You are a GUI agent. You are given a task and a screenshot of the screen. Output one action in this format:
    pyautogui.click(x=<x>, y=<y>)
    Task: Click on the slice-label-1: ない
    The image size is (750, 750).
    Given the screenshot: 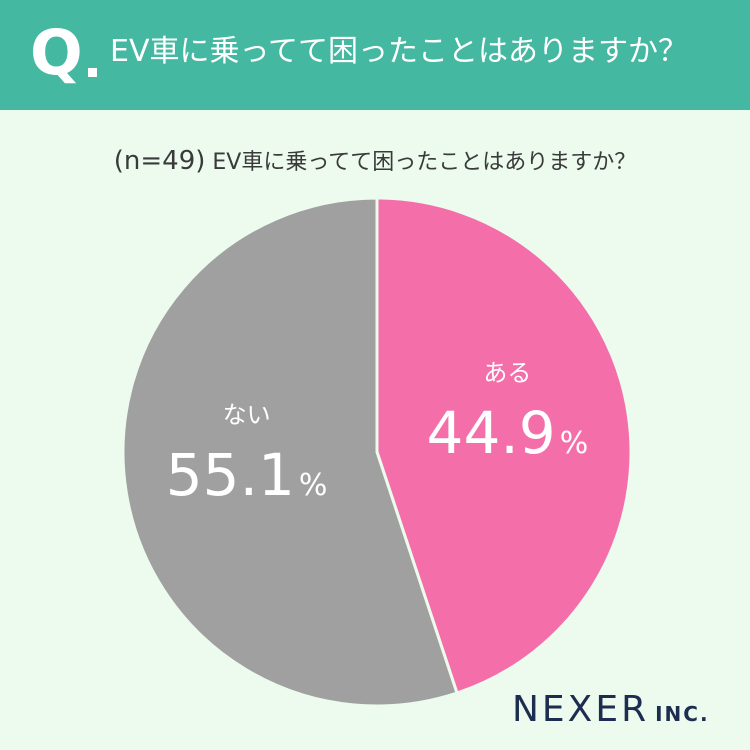 What is the action you would take?
    pyautogui.click(x=247, y=415)
    